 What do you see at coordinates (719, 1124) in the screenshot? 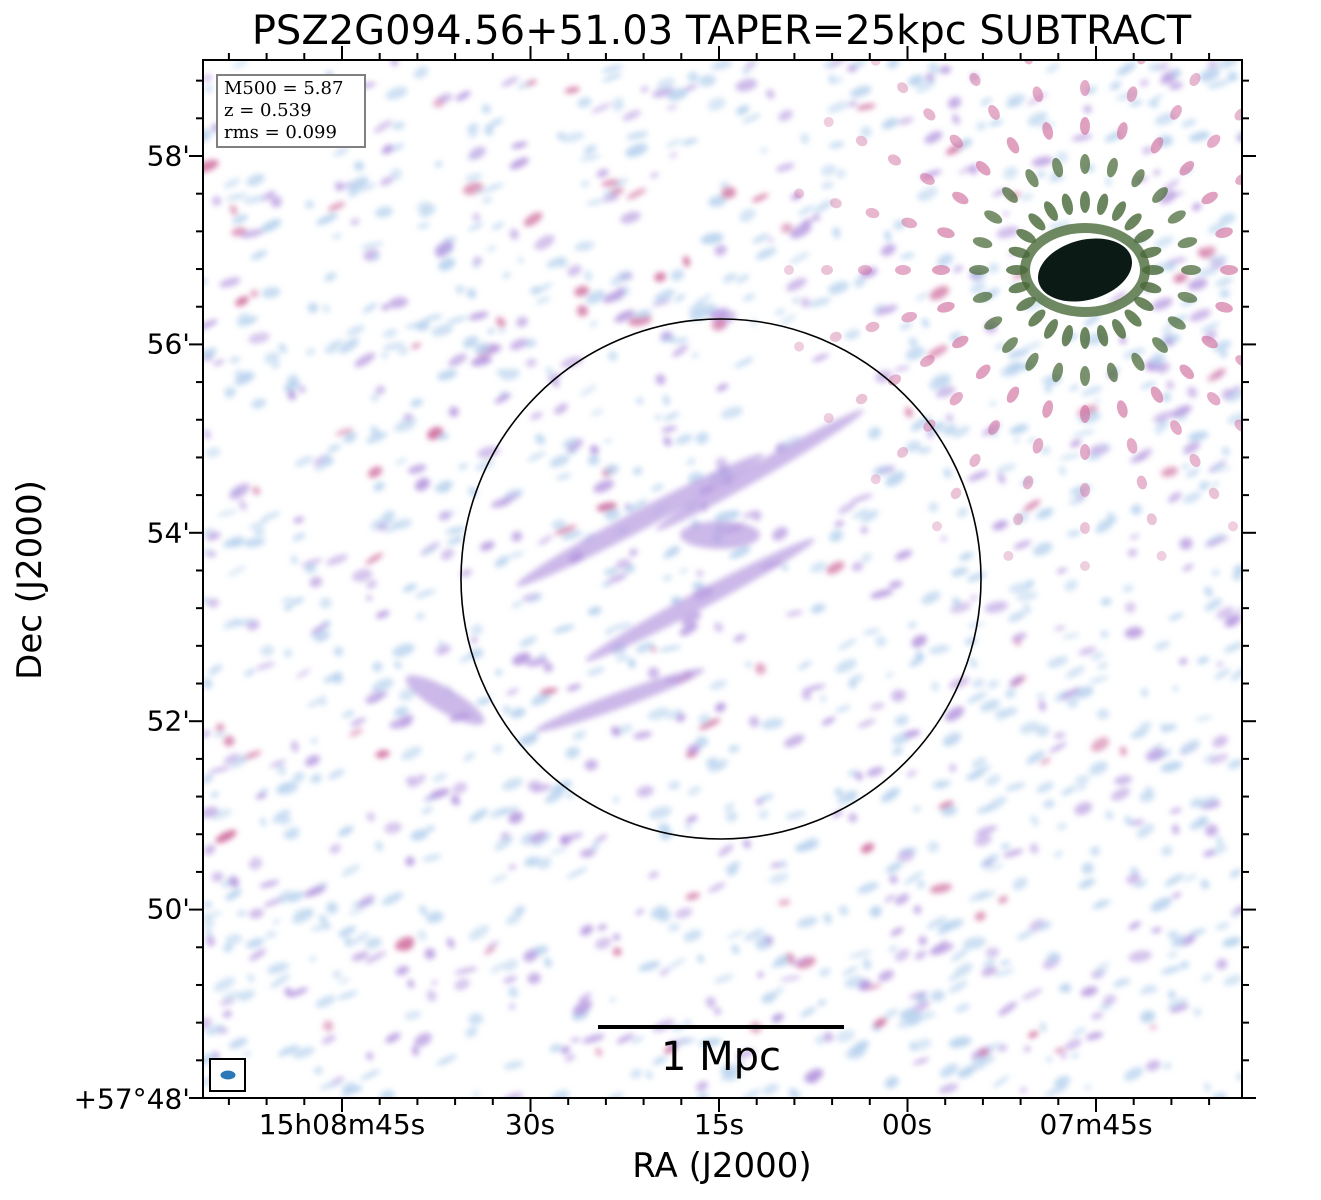
I see `x-tick-label: 15s` at bounding box center [719, 1124].